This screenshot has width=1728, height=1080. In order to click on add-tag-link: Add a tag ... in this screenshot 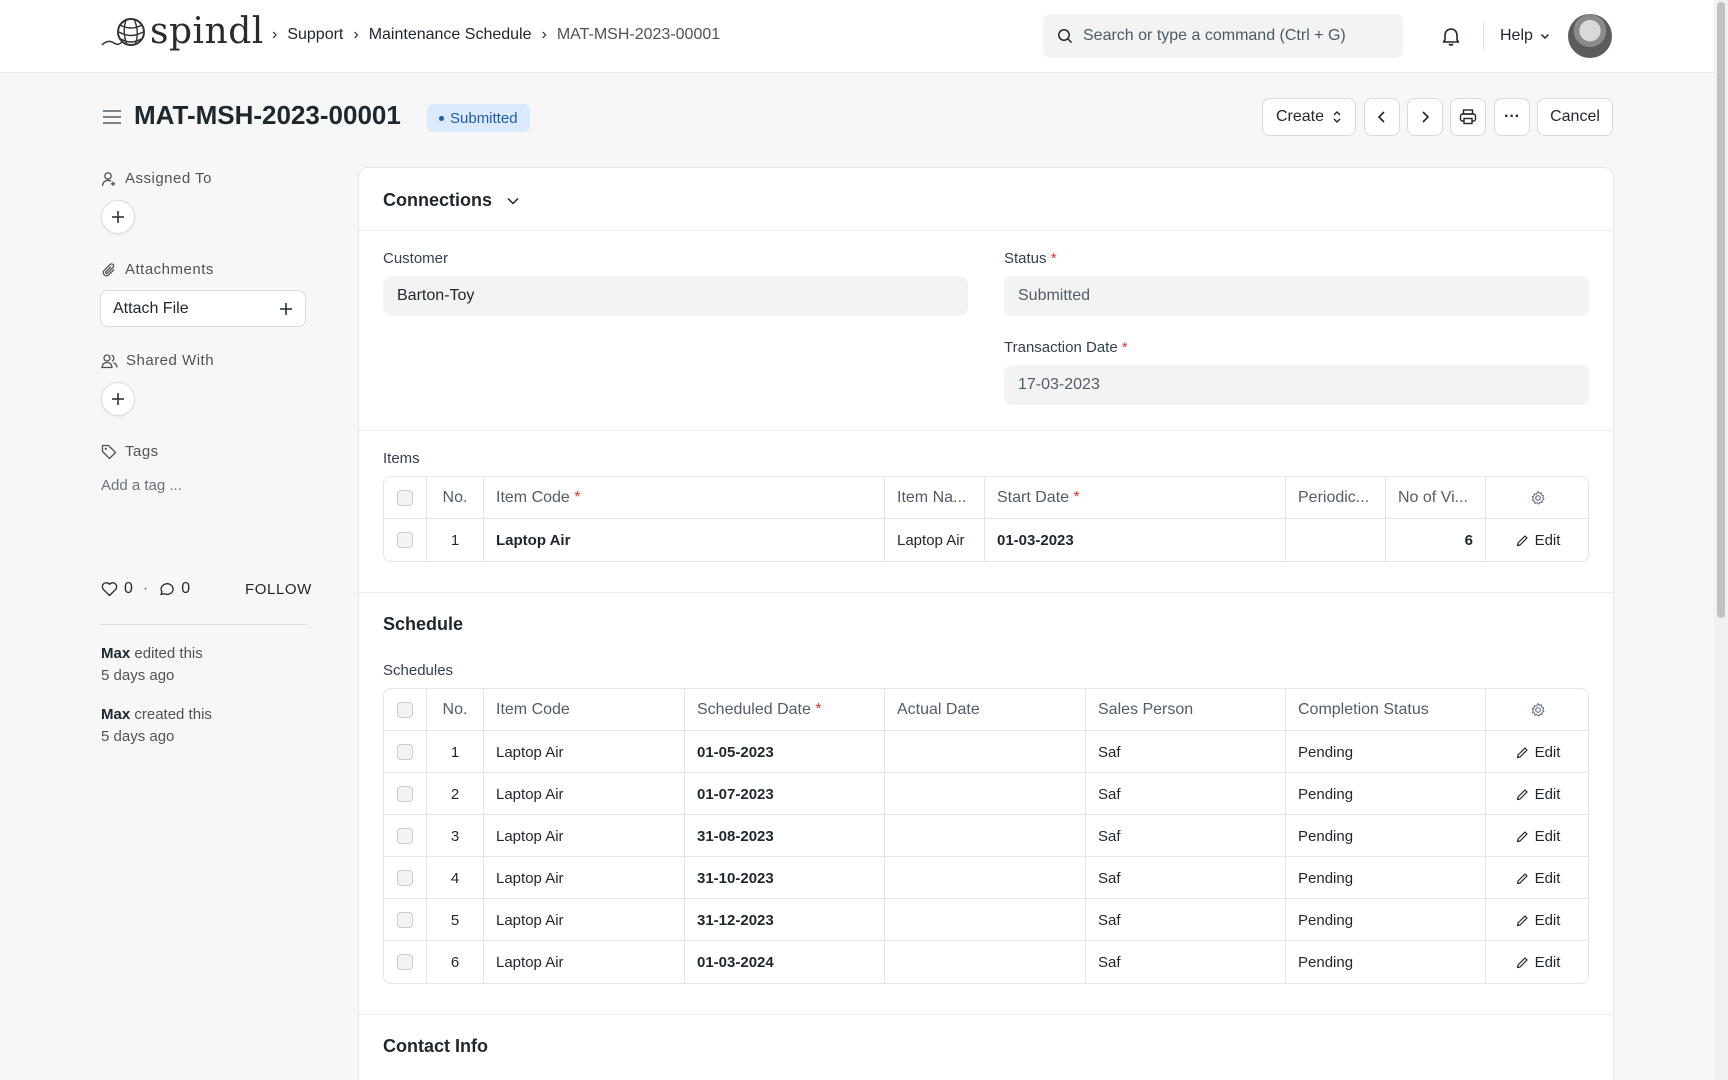, I will do `click(141, 485)`.